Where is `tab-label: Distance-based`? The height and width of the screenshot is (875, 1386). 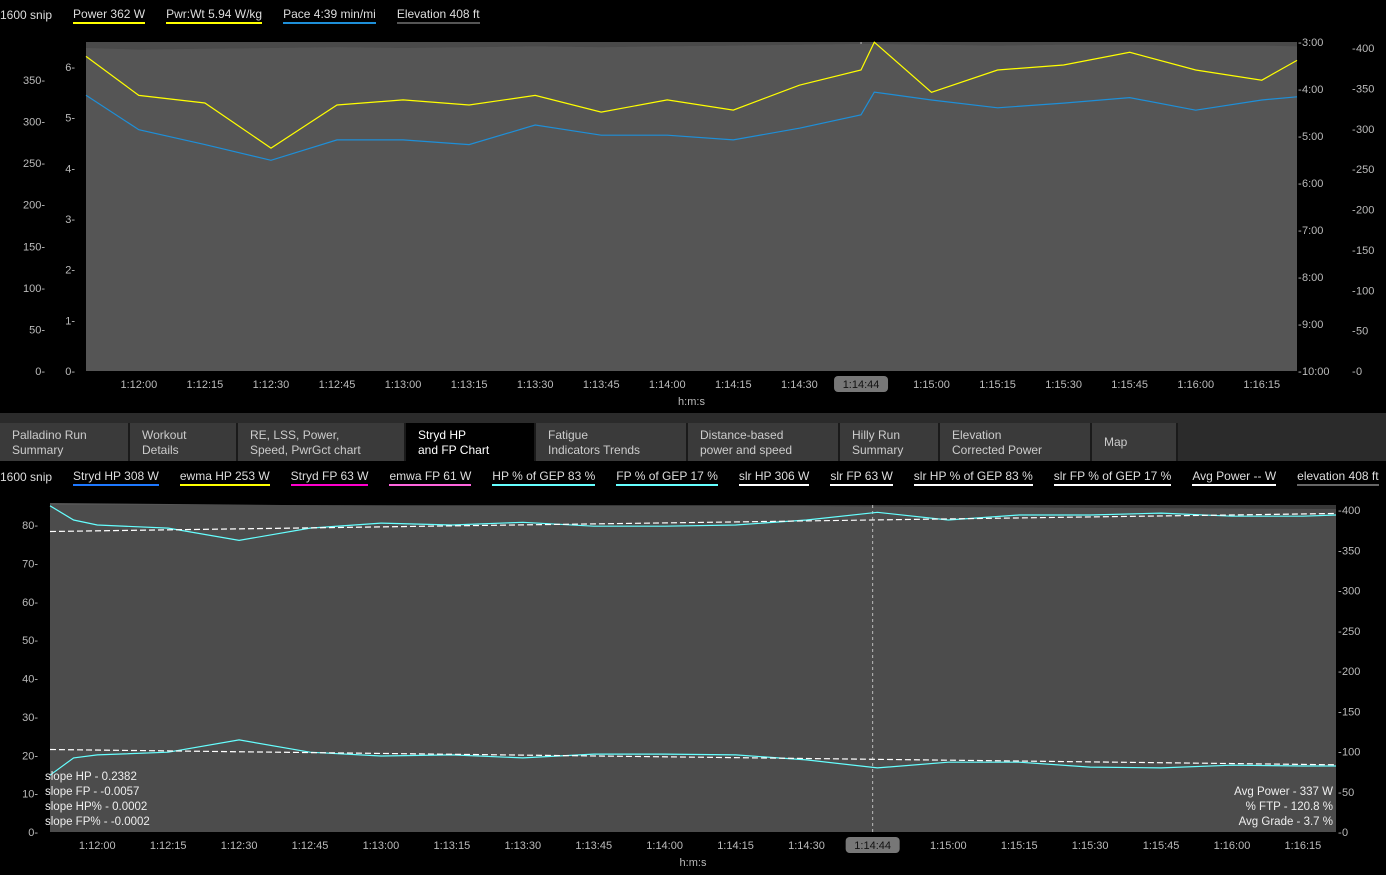 tab-label: Distance-based is located at coordinates (742, 435).